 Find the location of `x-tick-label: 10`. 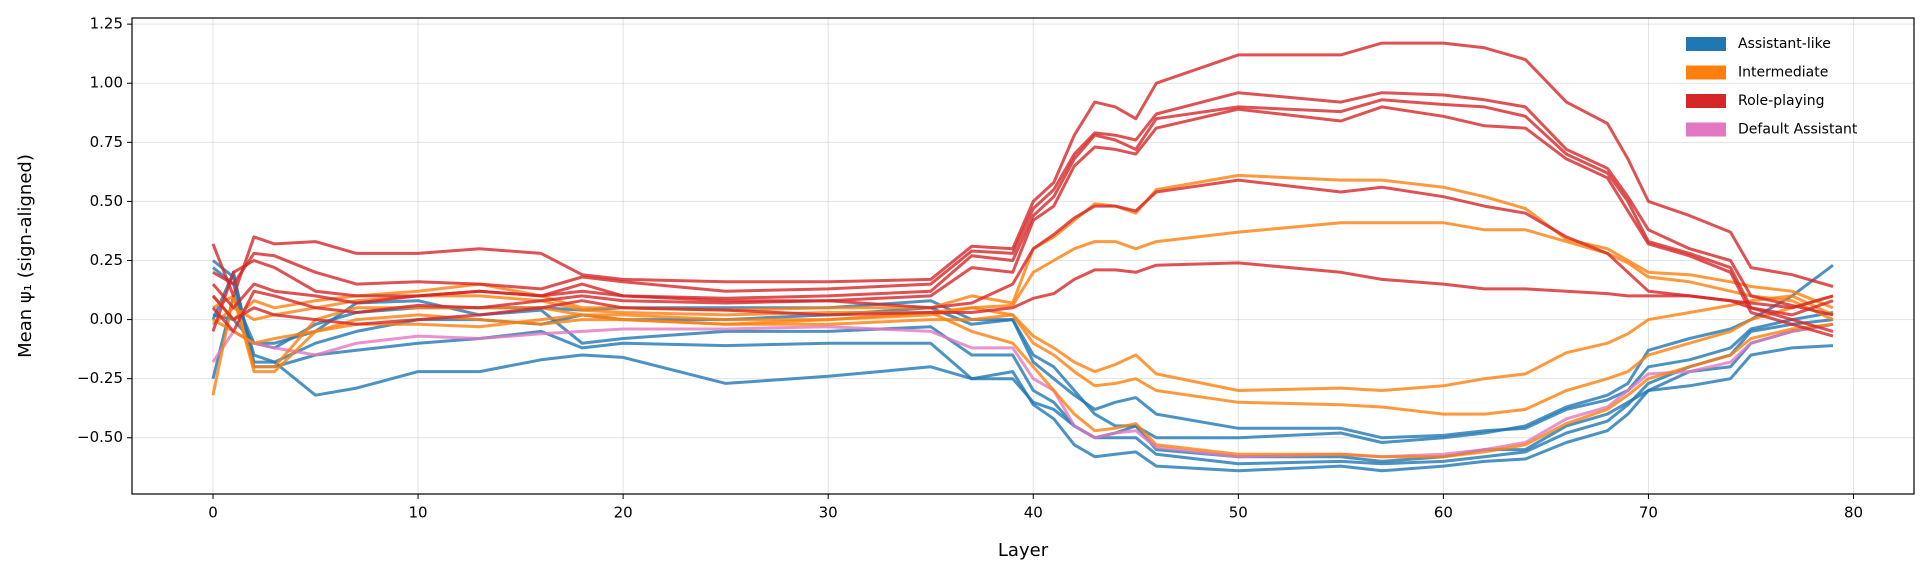

x-tick-label: 10 is located at coordinates (418, 513).